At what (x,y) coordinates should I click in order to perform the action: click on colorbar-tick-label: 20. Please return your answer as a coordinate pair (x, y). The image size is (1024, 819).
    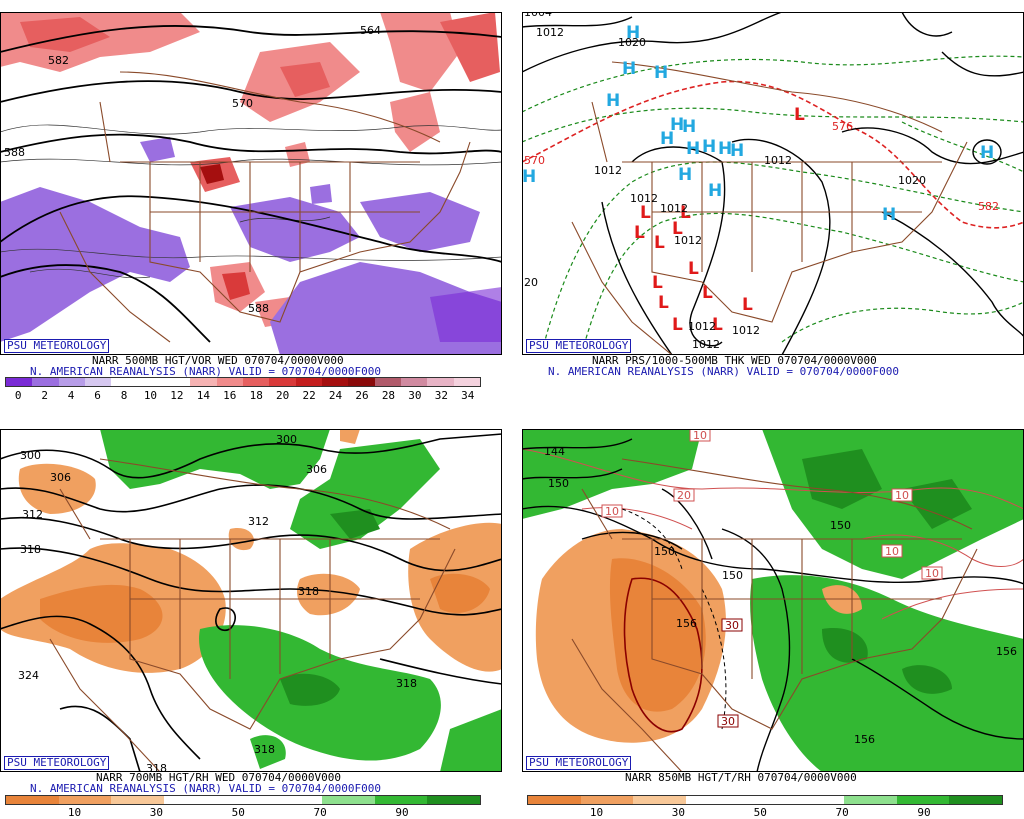
    Looking at the image, I should click on (283, 395).